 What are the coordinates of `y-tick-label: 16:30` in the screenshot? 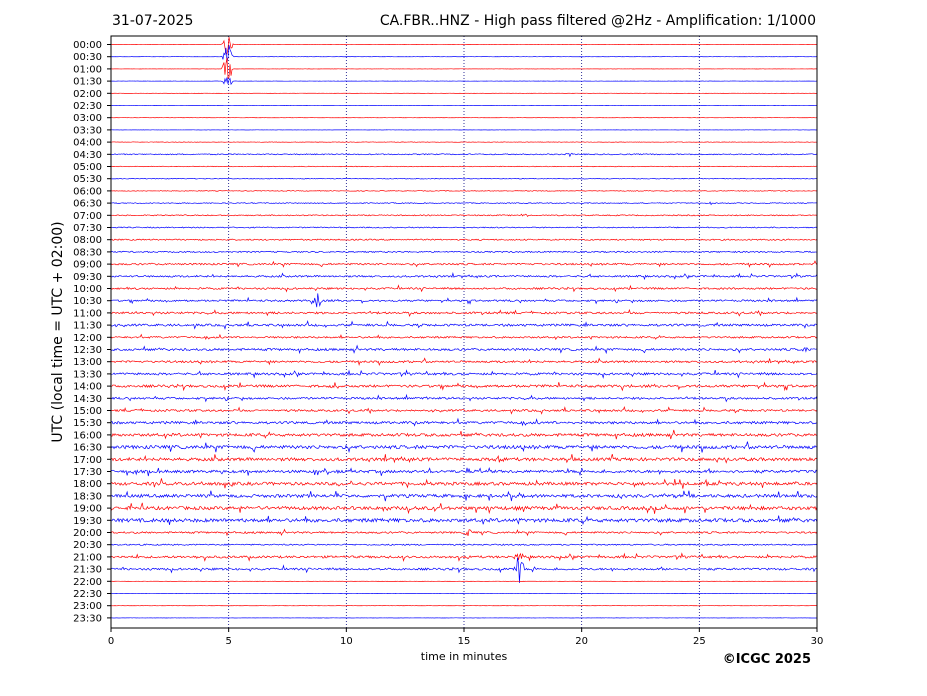 It's located at (87, 448).